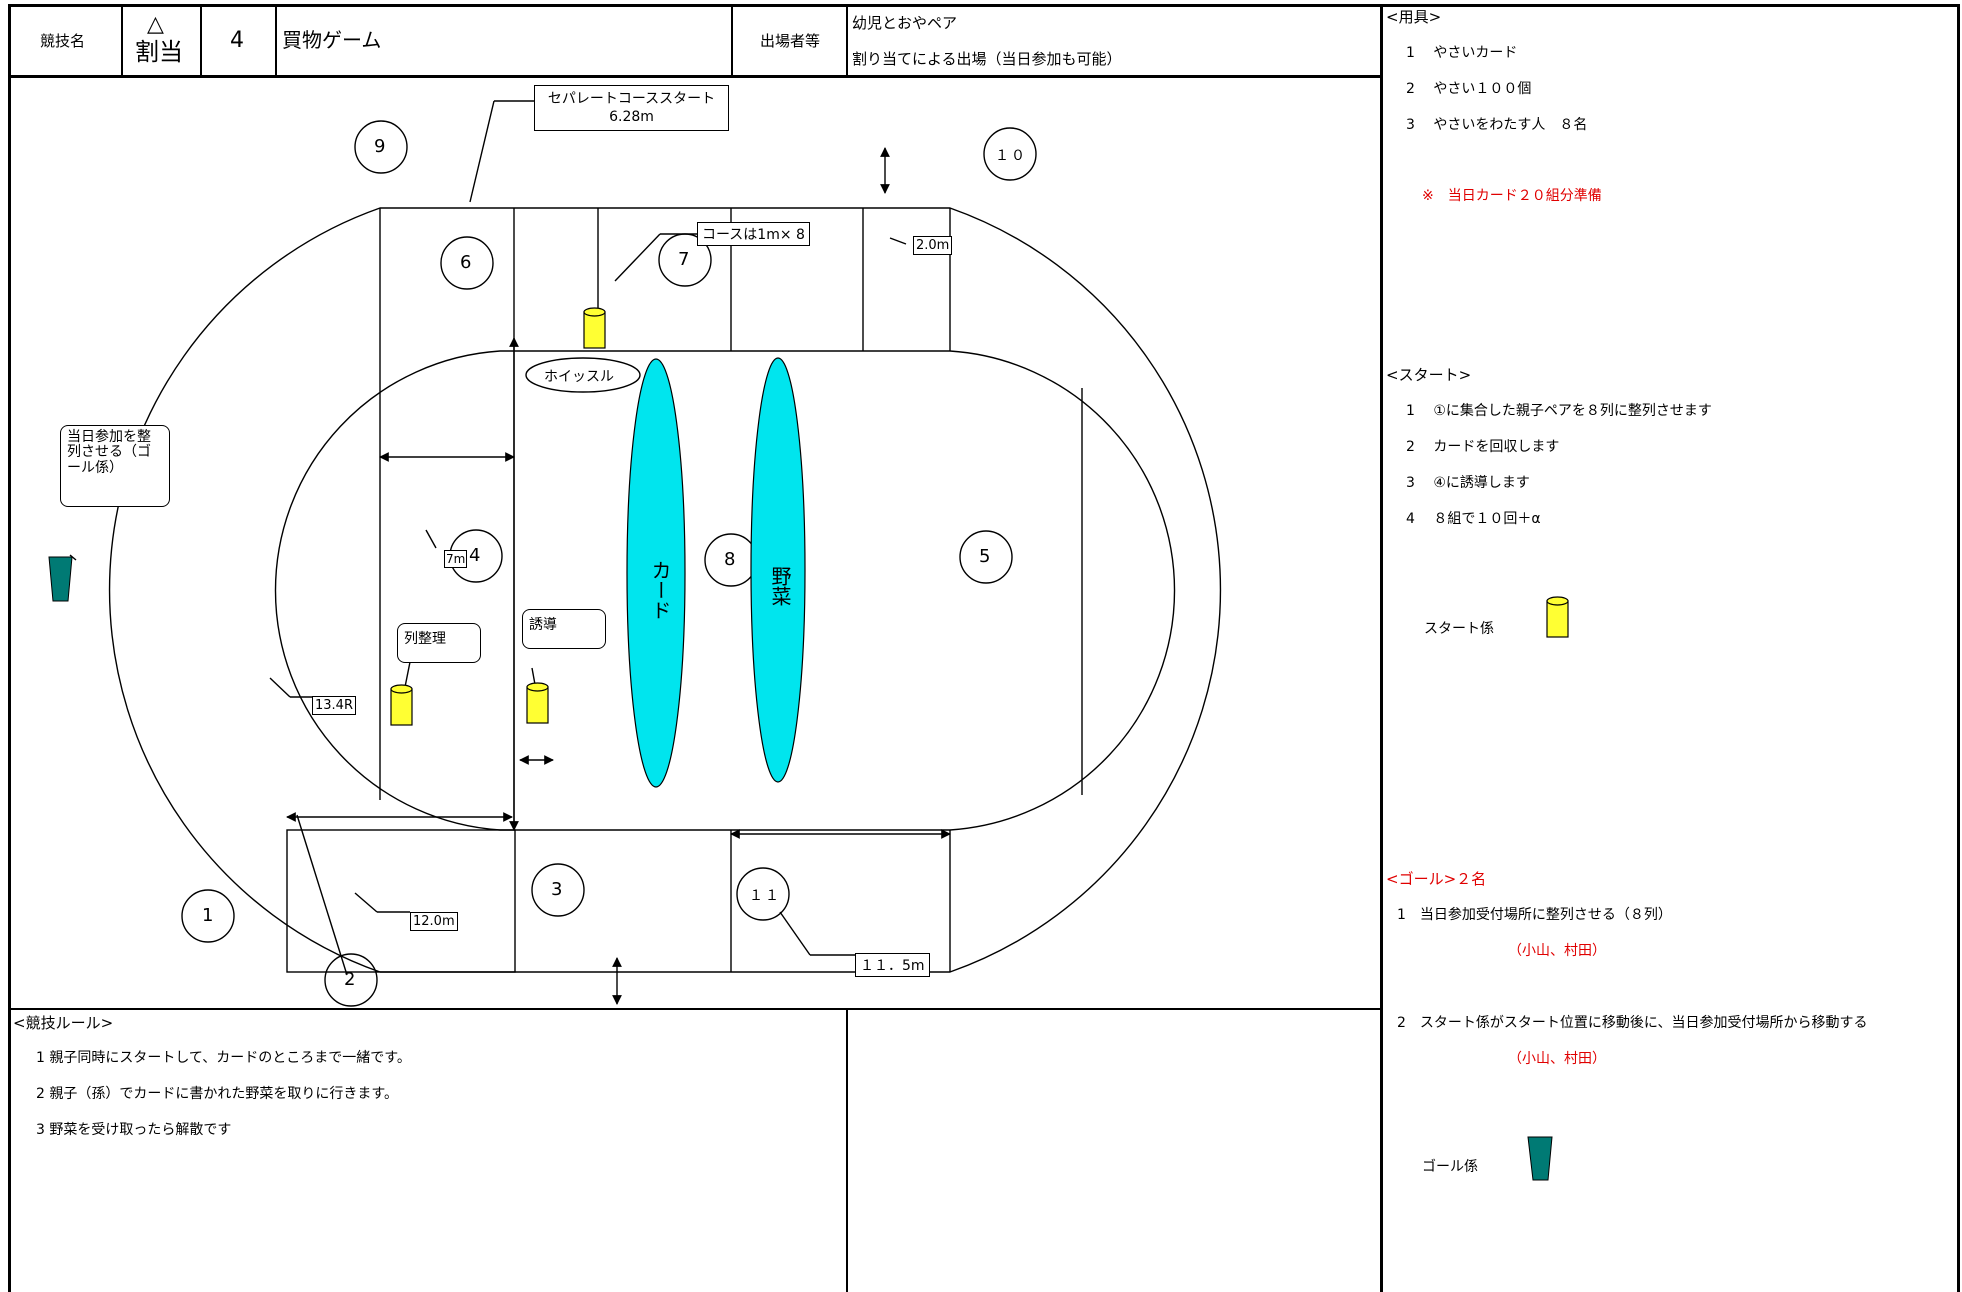 The height and width of the screenshot is (1292, 1962). Describe the element at coordinates (892, 965) in the screenshot. I see `dim-115m-label: １１．5m` at that location.